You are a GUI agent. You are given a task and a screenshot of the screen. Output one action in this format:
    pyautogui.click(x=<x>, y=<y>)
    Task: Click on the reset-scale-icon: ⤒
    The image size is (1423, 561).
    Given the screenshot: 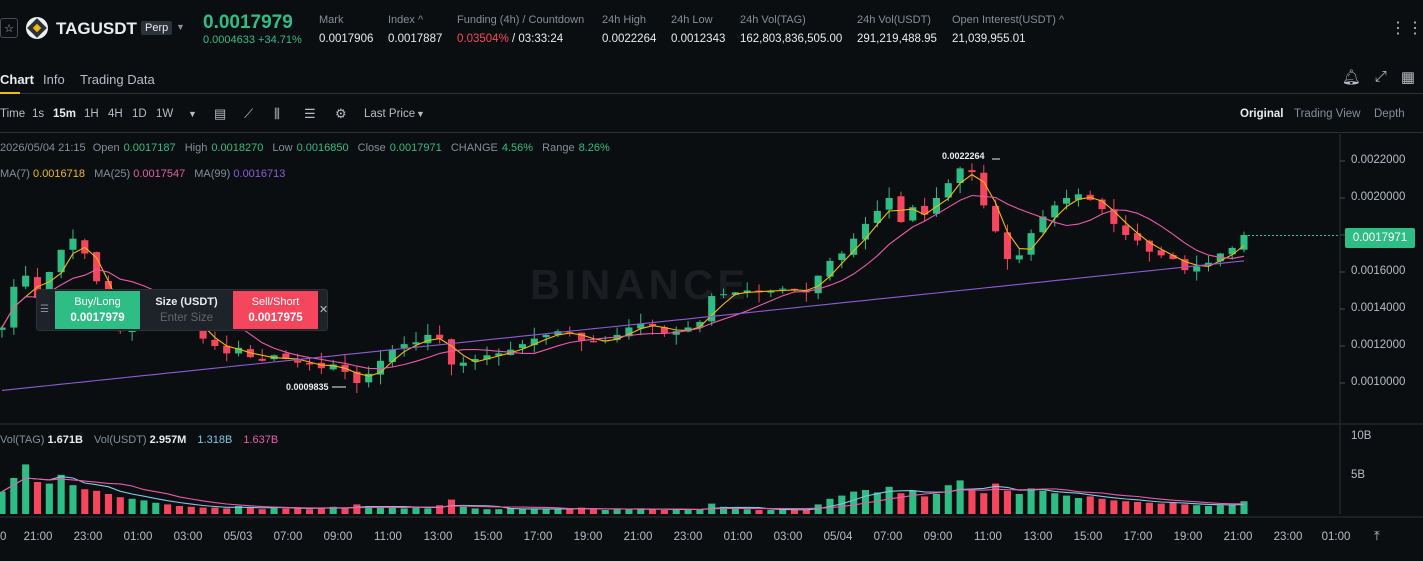 What is the action you would take?
    pyautogui.click(x=1377, y=535)
    